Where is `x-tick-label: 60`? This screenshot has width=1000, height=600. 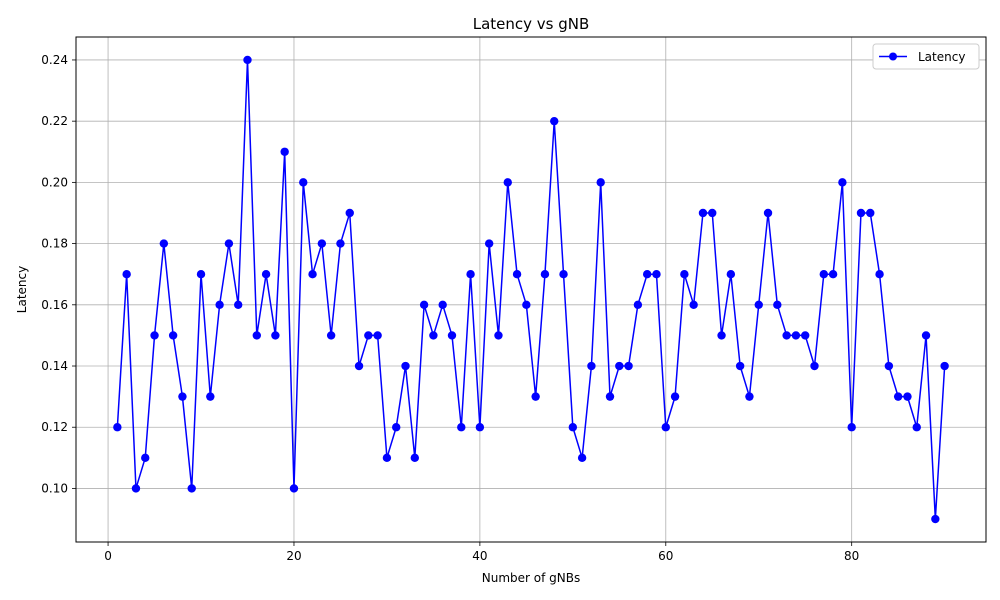
x-tick-label: 60 is located at coordinates (665, 556).